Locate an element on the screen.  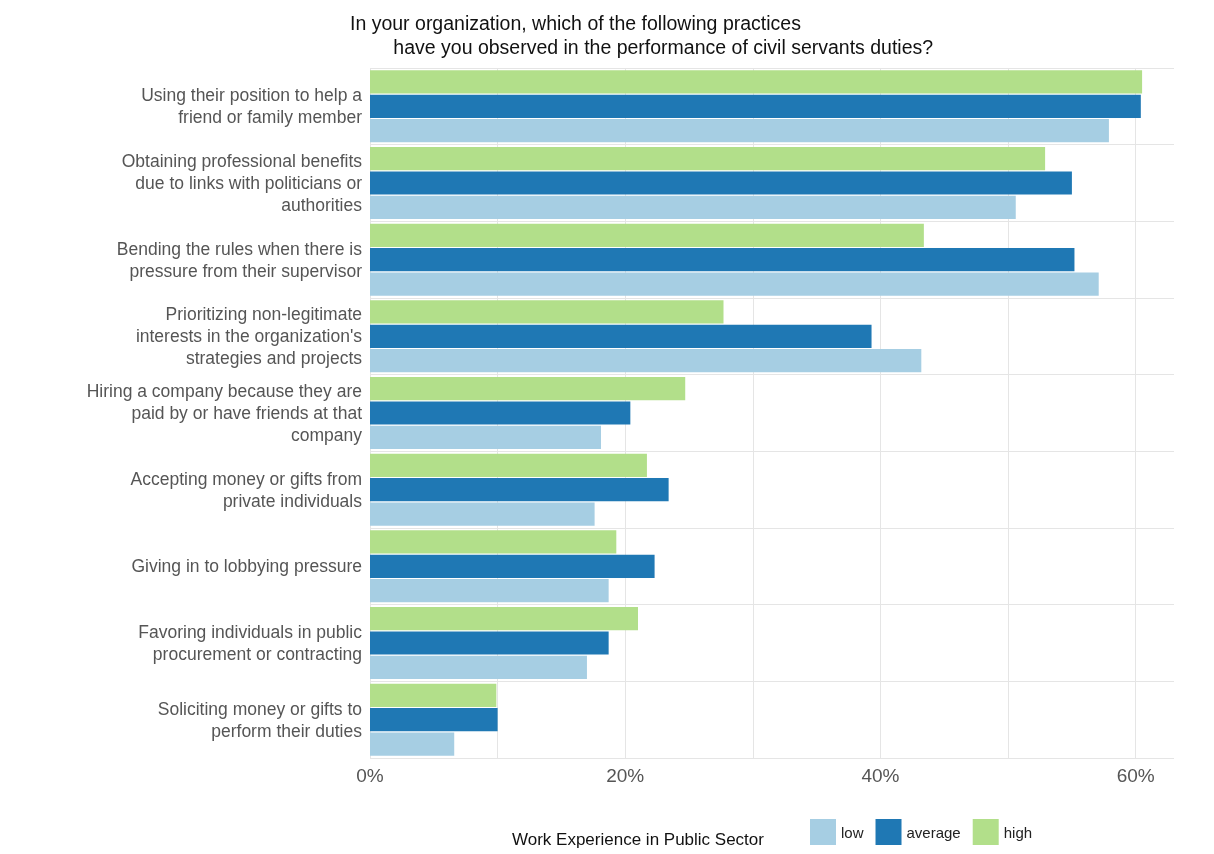
y-tick-label: Obtaining professional benefits due to links with politicians or authorities is located at coordinates (242, 183).